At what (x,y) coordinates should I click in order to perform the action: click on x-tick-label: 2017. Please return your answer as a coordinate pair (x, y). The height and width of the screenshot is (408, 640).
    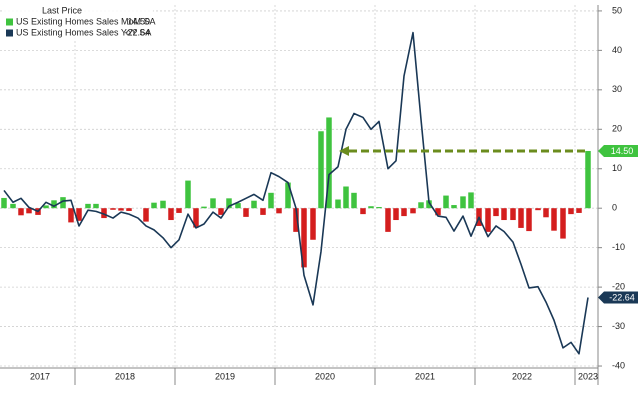
    Looking at the image, I should click on (40, 376).